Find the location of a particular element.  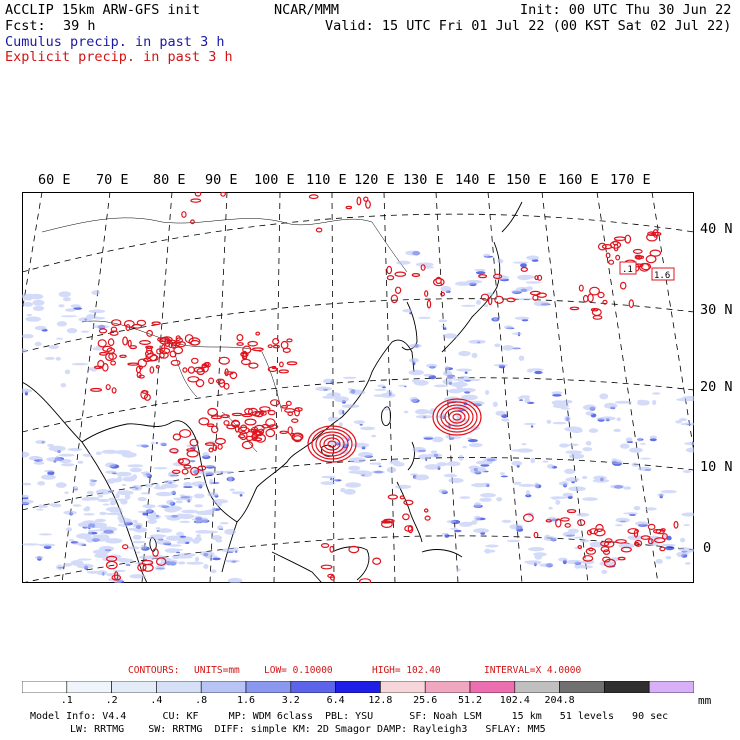

lat-label: 0 is located at coordinates (707, 548).